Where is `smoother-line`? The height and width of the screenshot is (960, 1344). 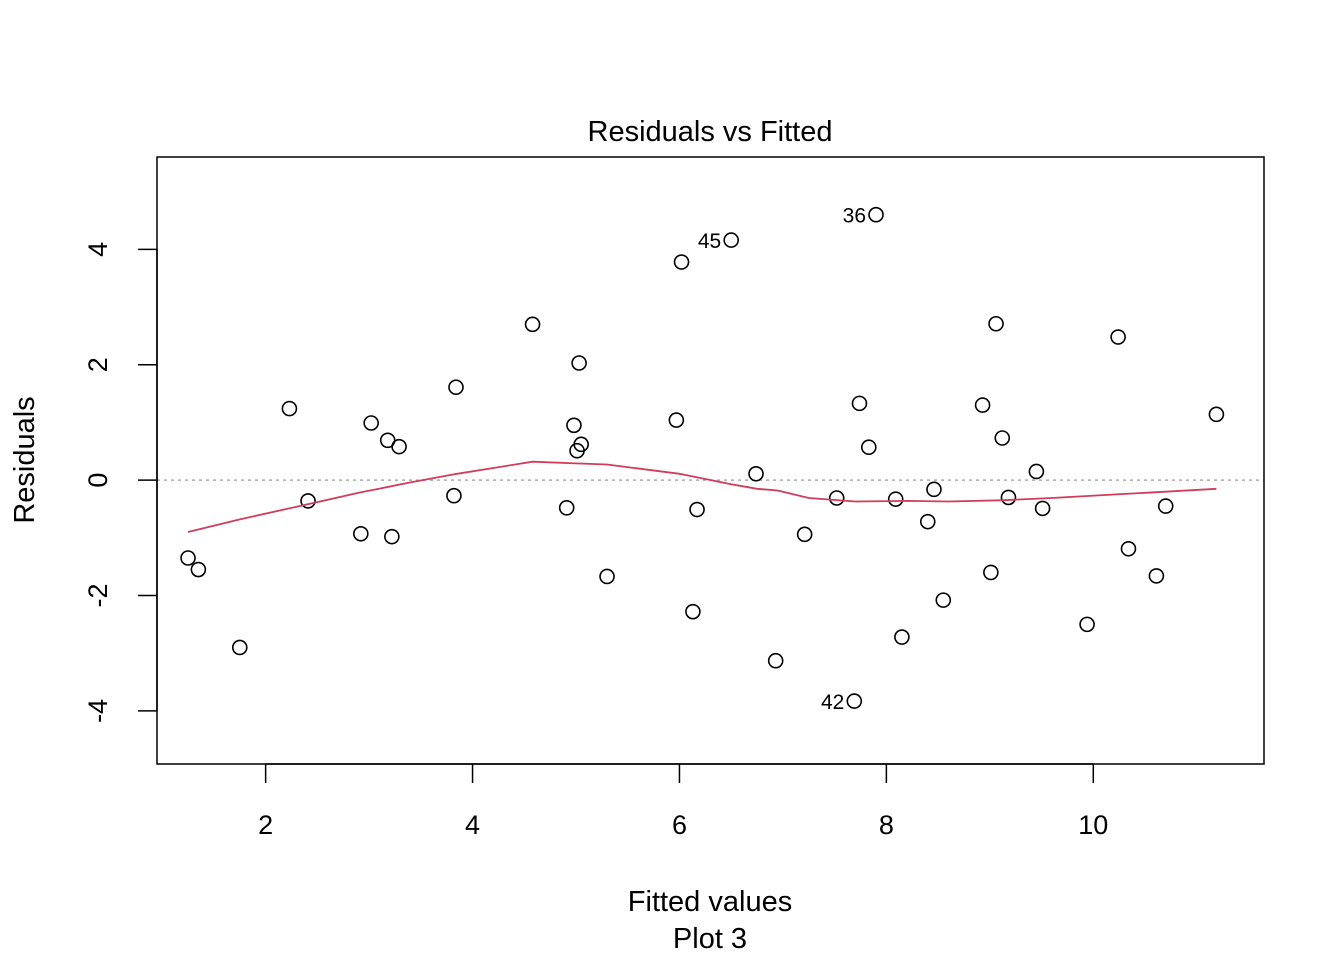
smoother-line is located at coordinates (702, 496).